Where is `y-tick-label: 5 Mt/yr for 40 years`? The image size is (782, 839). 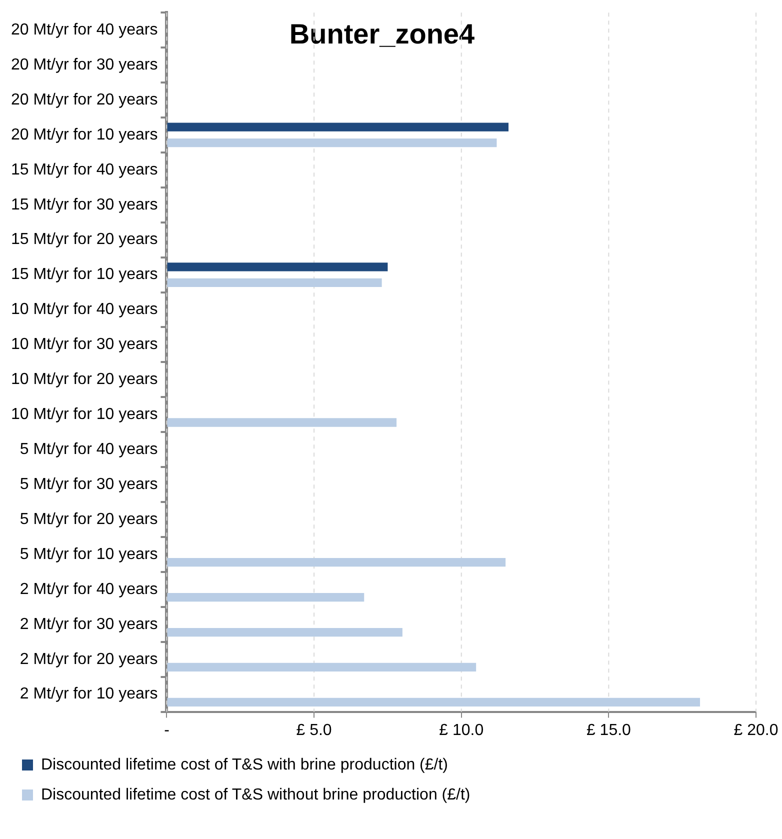 y-tick-label: 5 Mt/yr for 40 years is located at coordinates (89, 449).